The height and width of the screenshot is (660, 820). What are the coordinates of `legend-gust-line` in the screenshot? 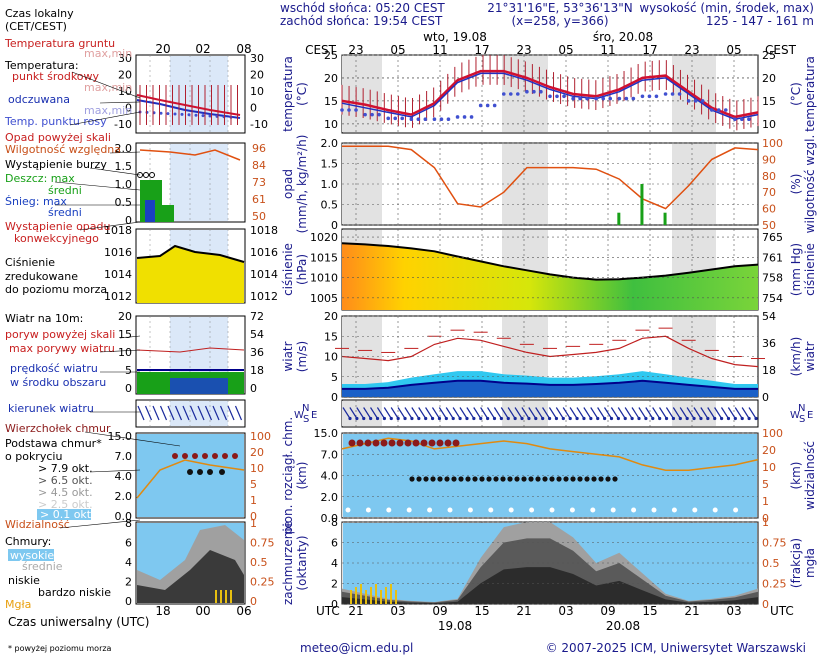 It's located at (190, 350).